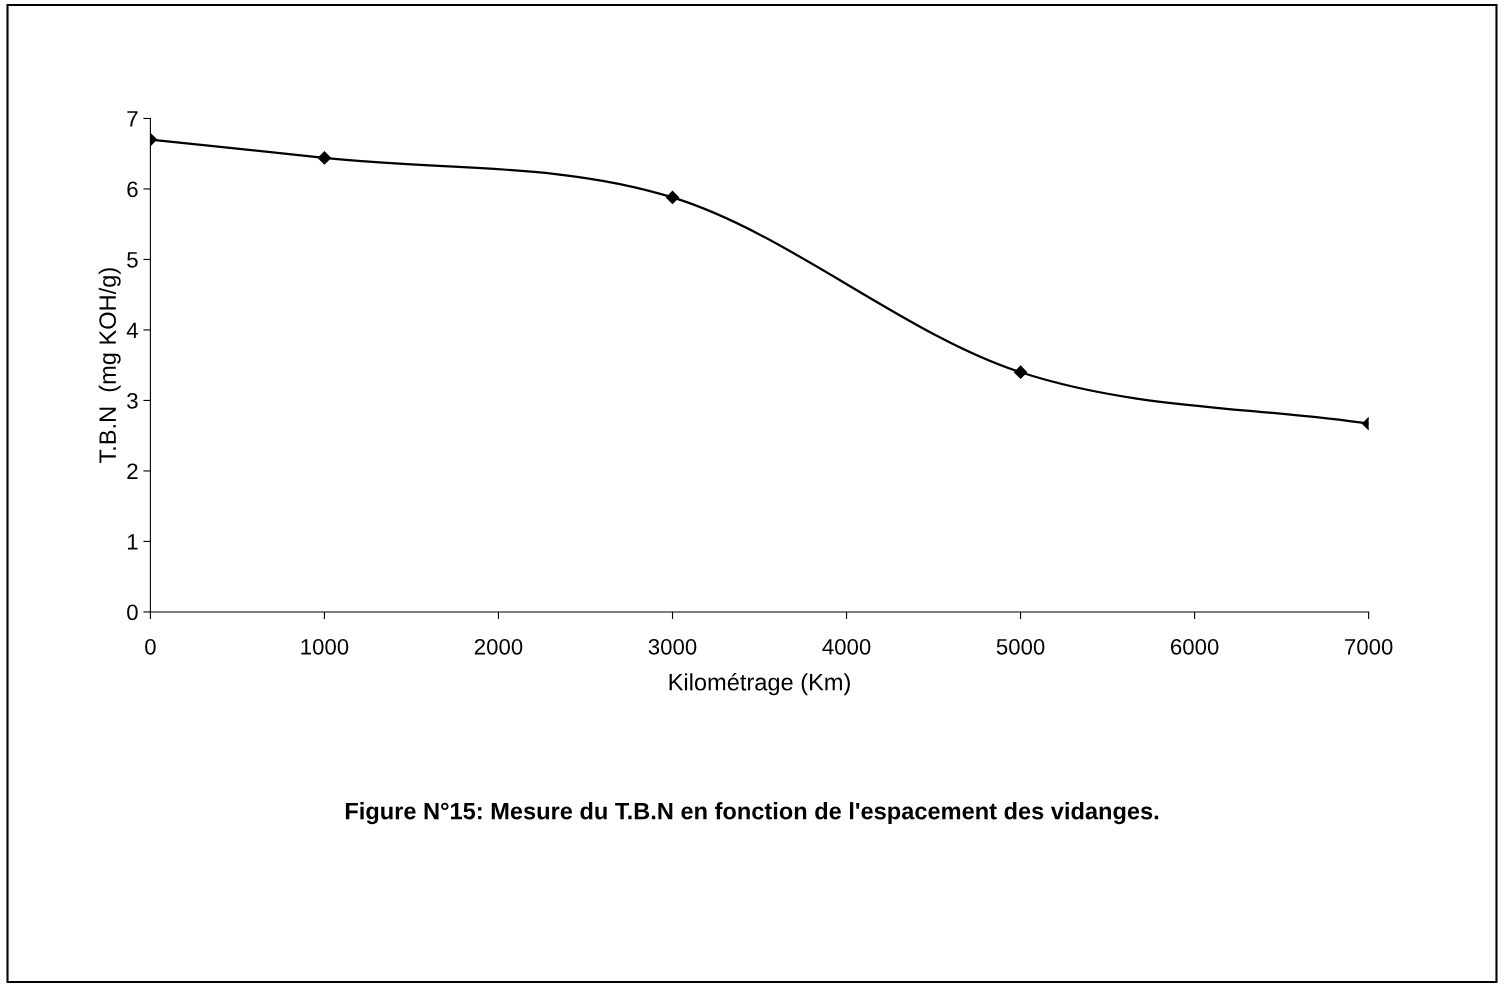 Image resolution: width=1504 pixels, height=987 pixels. Describe the element at coordinates (132, 189) in the screenshot. I see `y-tick-label: 6` at that location.